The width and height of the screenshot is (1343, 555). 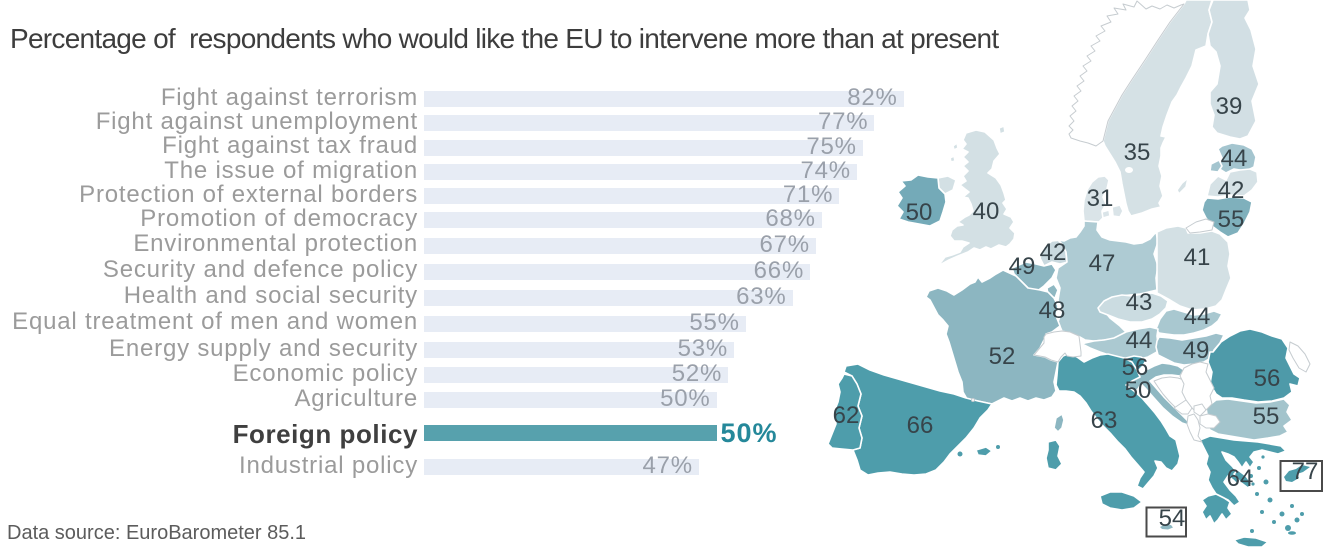 I want to click on svg-text: 47, so click(x=1102, y=263).